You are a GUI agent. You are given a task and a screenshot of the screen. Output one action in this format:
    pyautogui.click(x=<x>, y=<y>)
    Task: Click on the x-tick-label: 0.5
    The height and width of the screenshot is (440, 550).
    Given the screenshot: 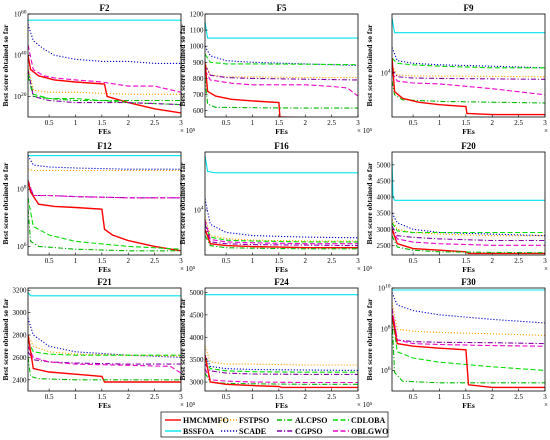 What is the action you would take?
    pyautogui.click(x=413, y=397)
    